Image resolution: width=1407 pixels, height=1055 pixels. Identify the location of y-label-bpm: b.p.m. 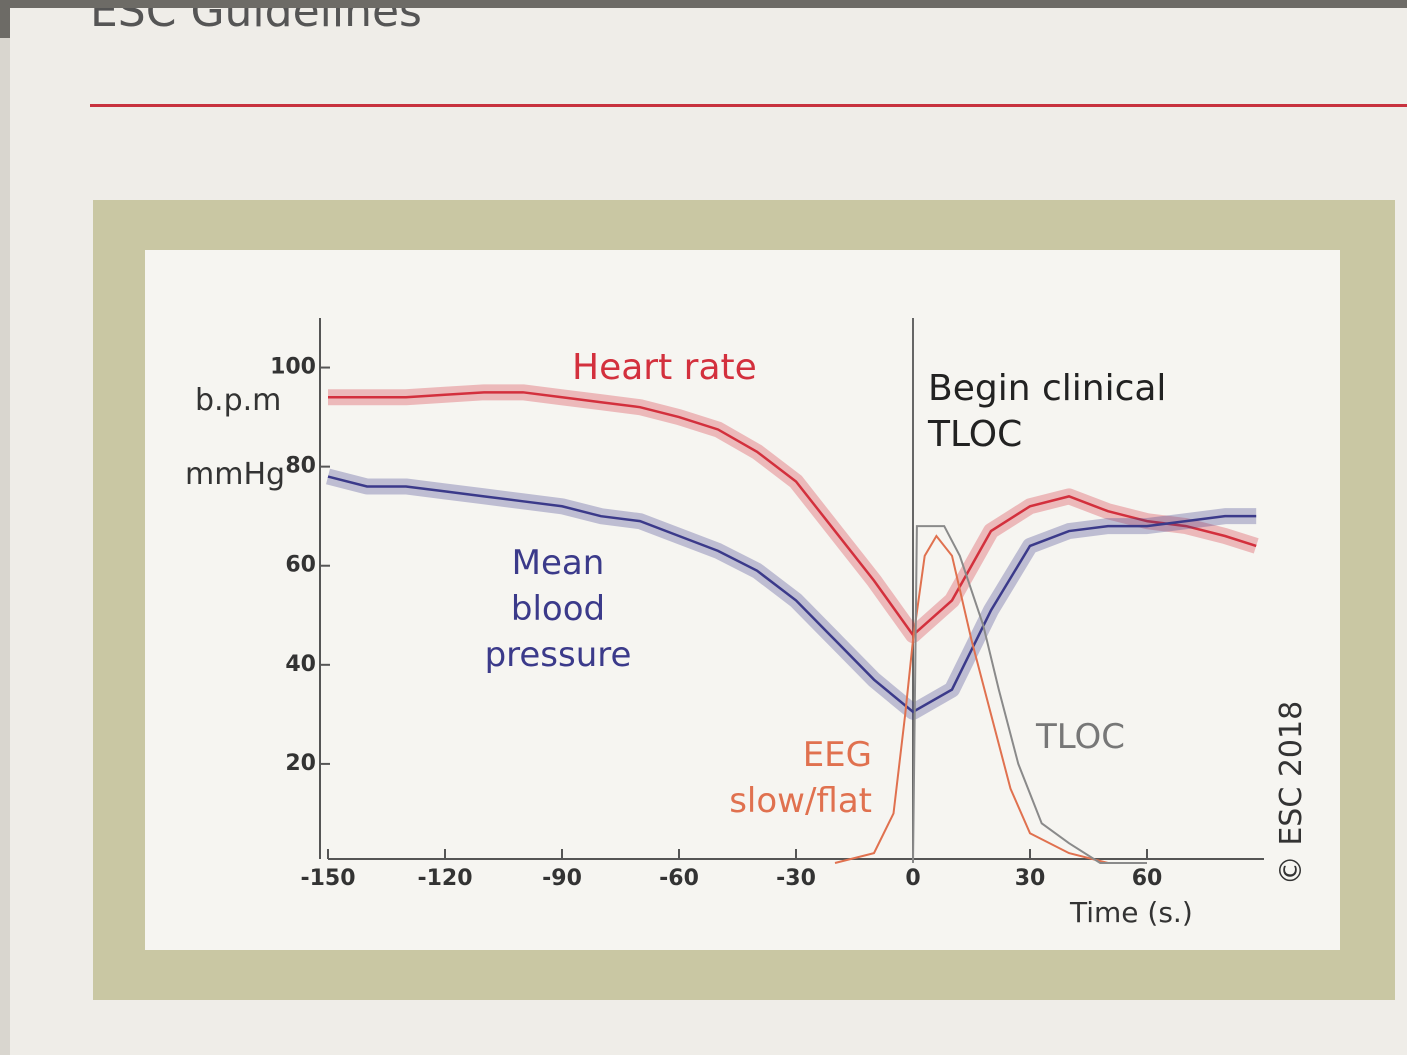
(238, 400).